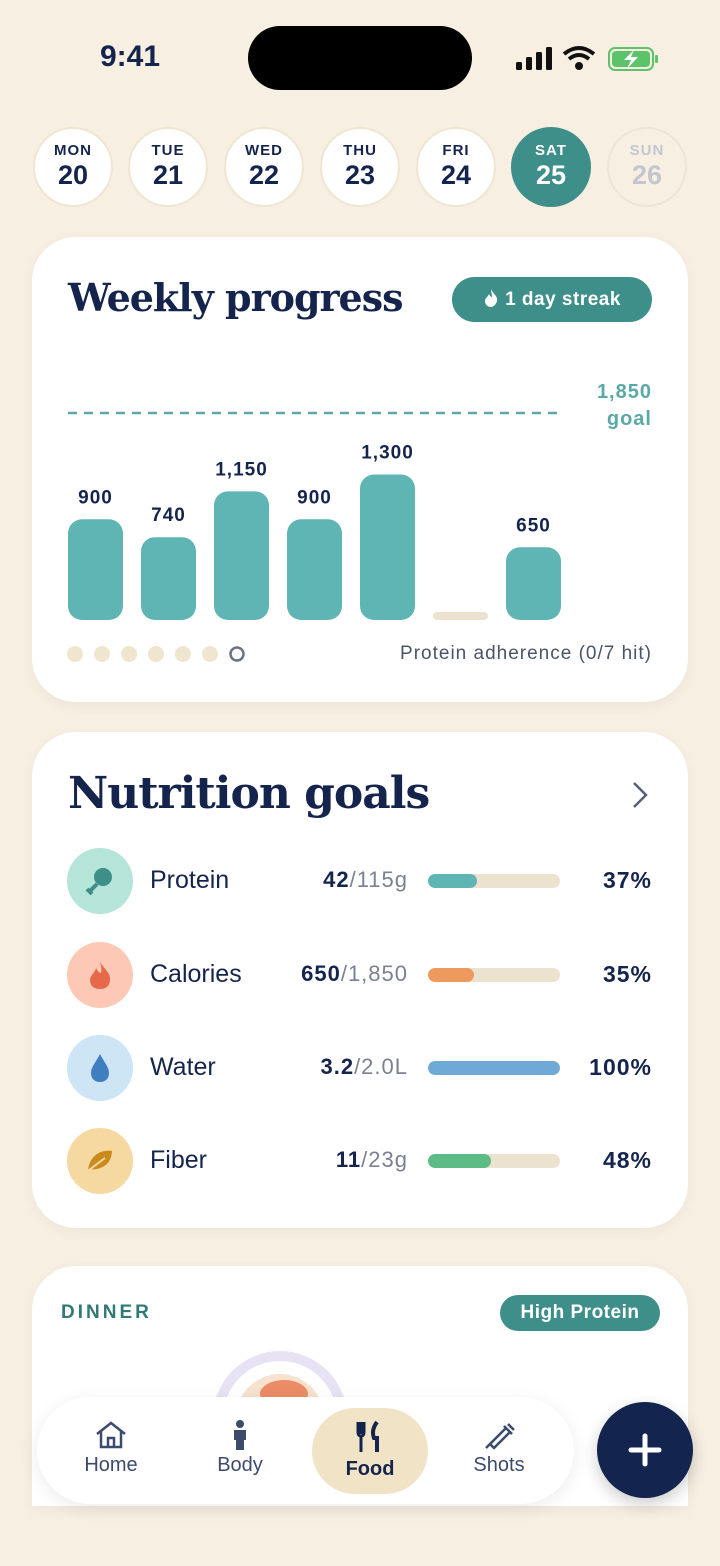 The image size is (720, 1566). Describe the element at coordinates (647, 150) in the screenshot. I see `day-name: SUN` at that location.